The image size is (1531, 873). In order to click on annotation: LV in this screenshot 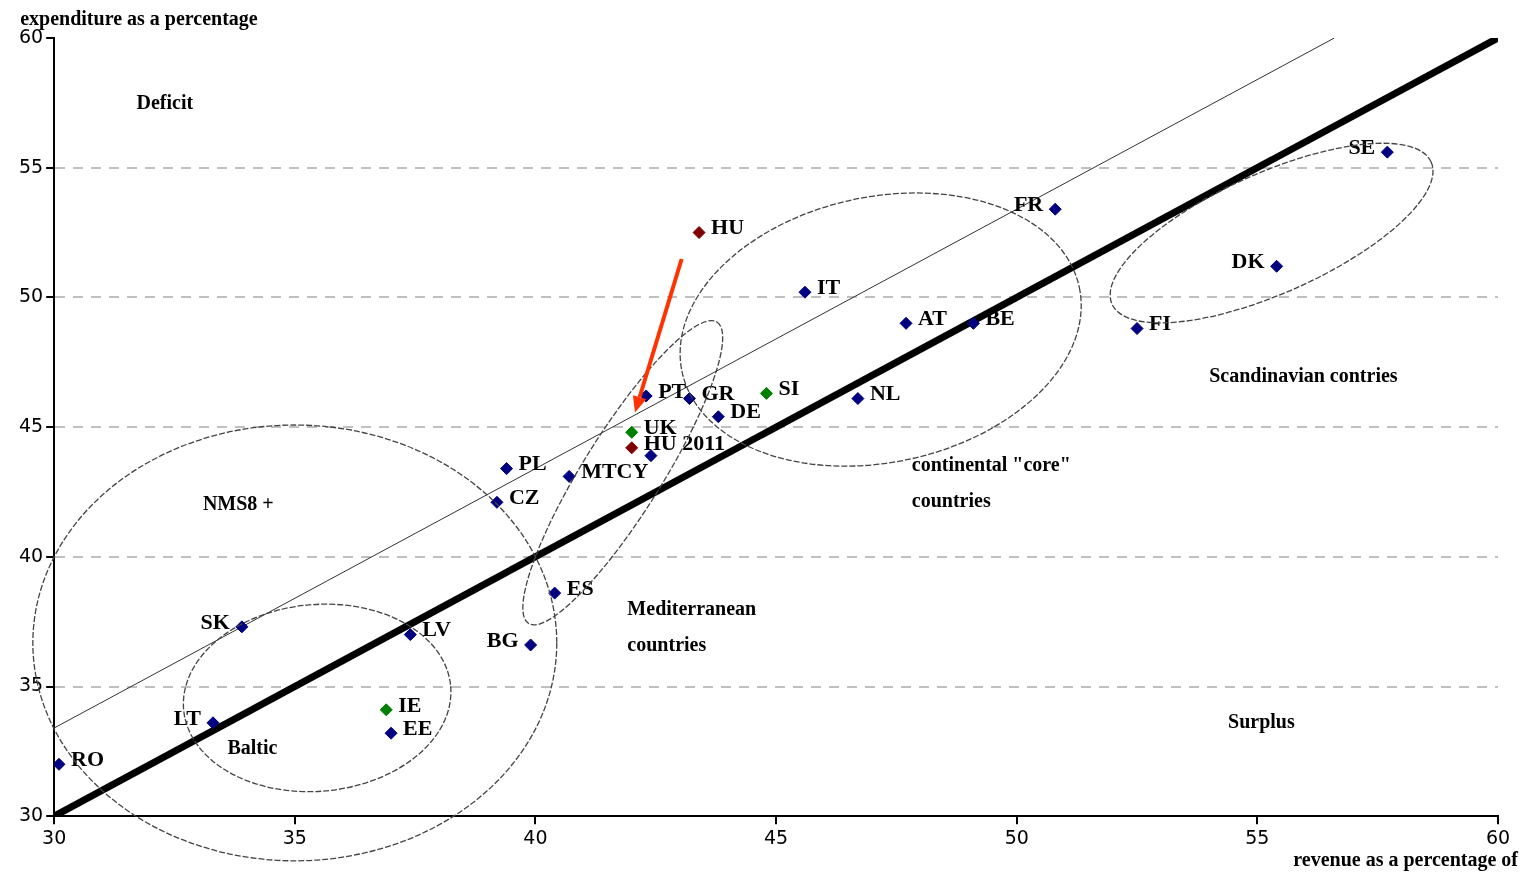, I will do `click(436, 629)`.